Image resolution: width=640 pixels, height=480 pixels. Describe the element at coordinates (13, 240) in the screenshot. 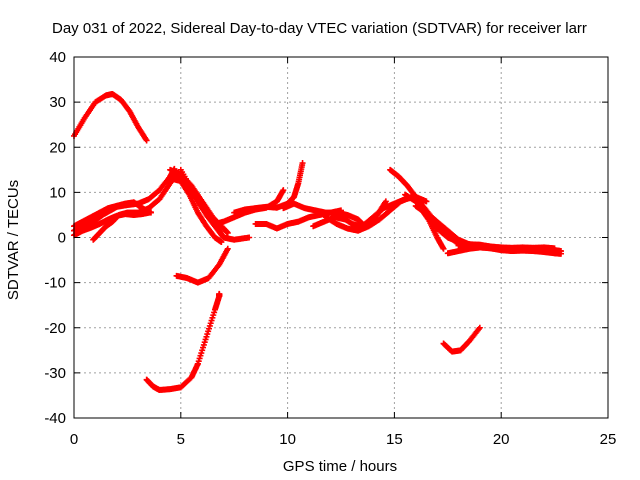

I see `y-axis-label: SDTVAR / TECUs` at that location.